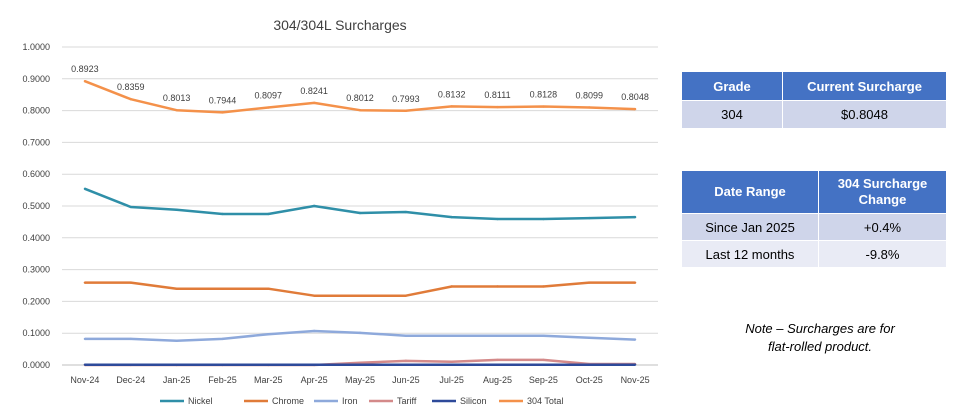 The height and width of the screenshot is (419, 964). I want to click on y-tick-label: 0.4000, so click(36, 238).